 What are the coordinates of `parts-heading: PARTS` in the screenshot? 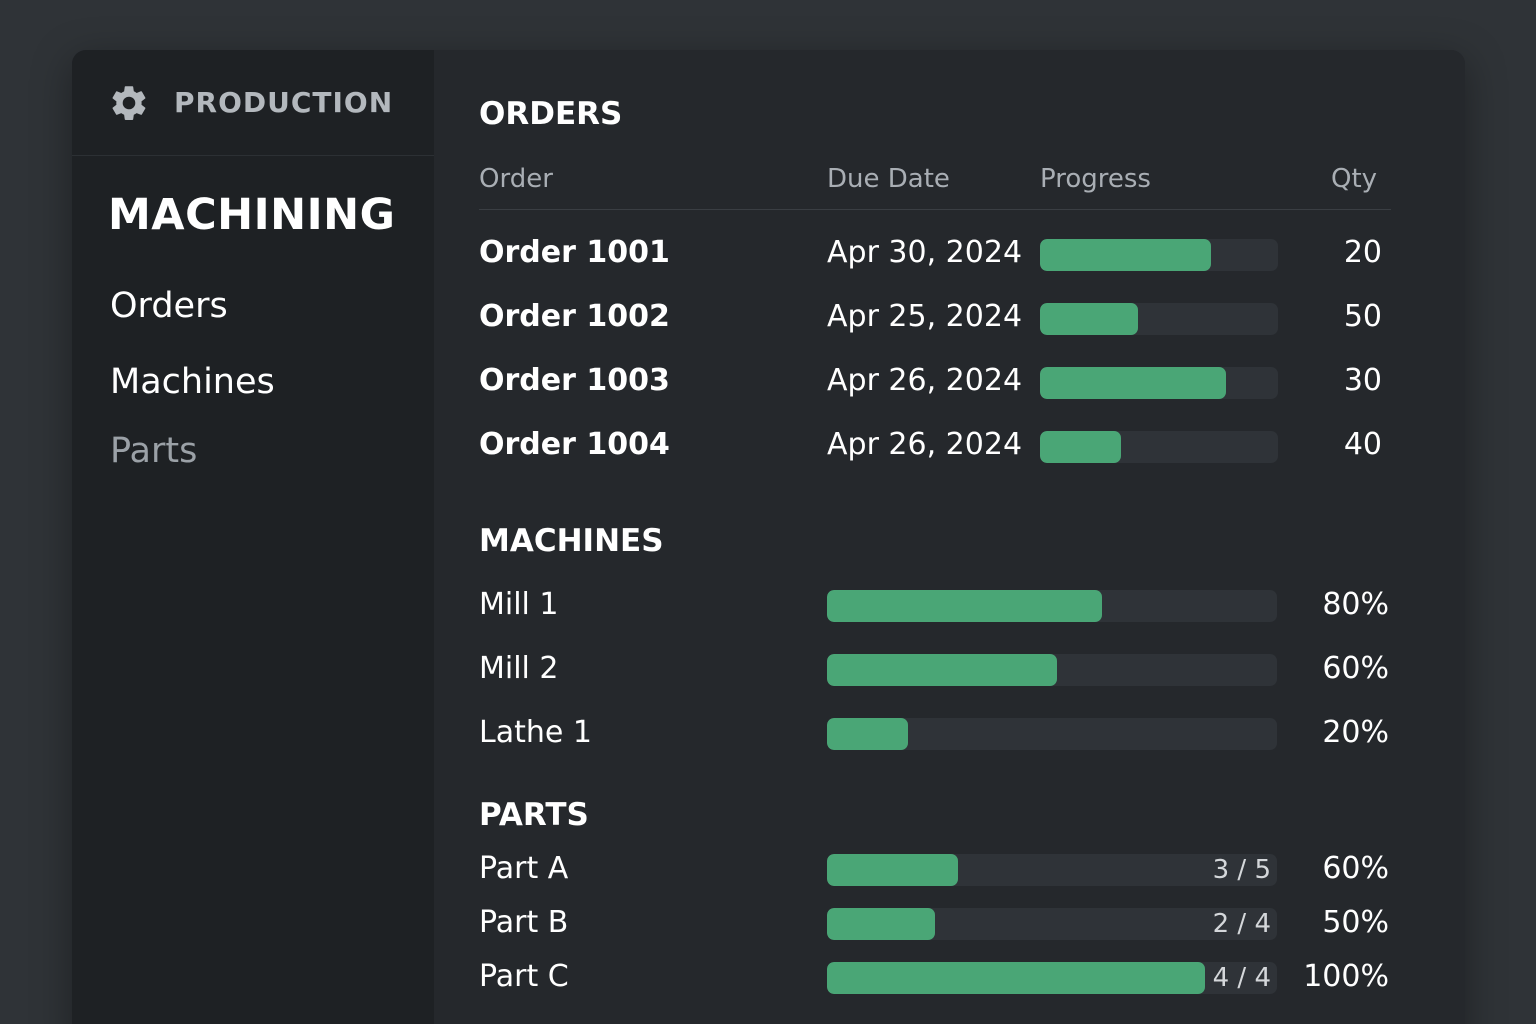 It's located at (534, 815).